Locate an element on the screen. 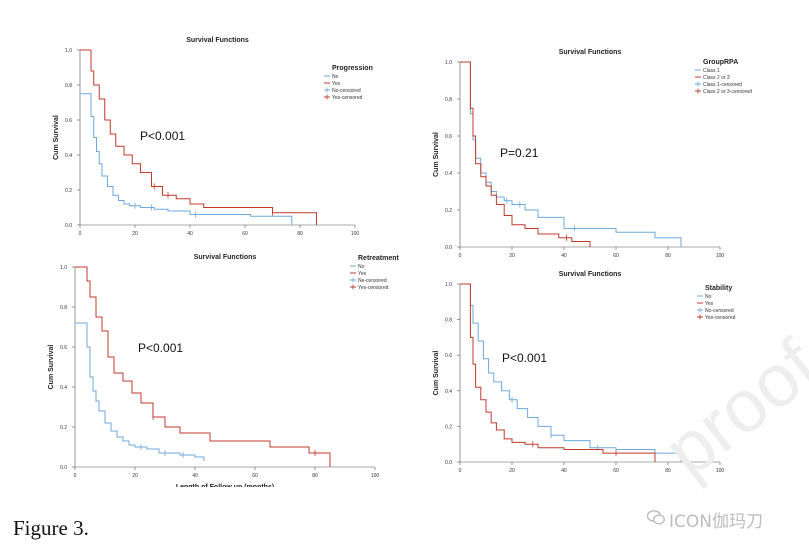 The height and width of the screenshot is (556, 809). legend-entry: Class 2 or 3 is located at coordinates (716, 78).